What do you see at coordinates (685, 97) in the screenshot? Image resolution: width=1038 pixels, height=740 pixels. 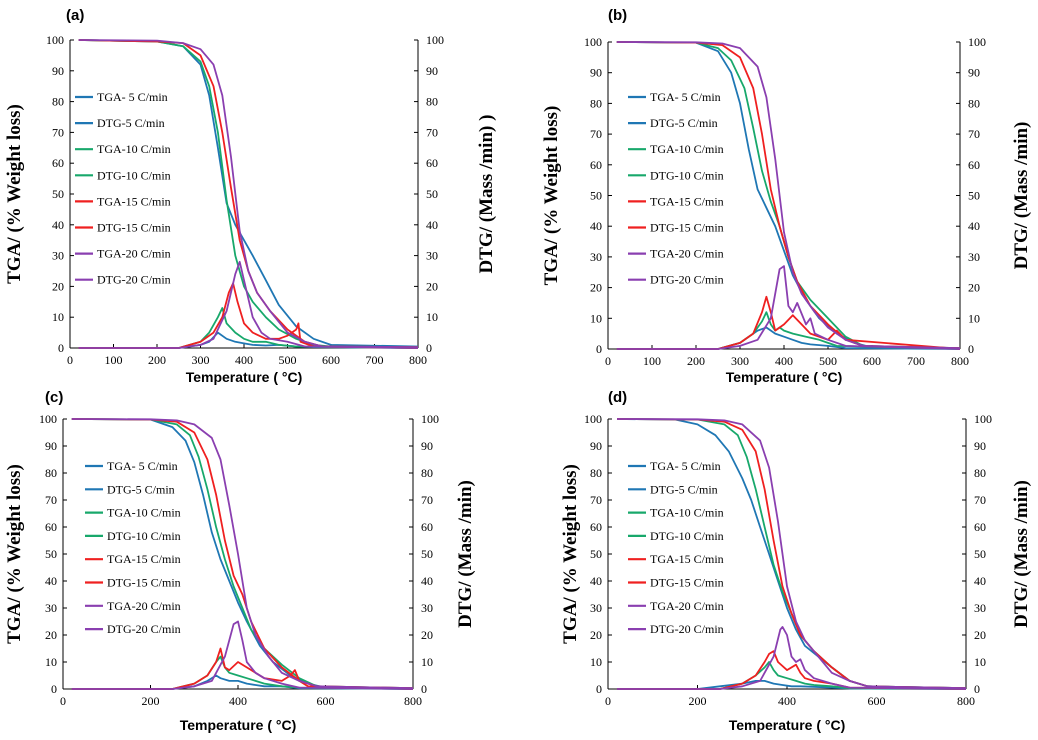 I see `legend-label: TGA- 5 C/min` at bounding box center [685, 97].